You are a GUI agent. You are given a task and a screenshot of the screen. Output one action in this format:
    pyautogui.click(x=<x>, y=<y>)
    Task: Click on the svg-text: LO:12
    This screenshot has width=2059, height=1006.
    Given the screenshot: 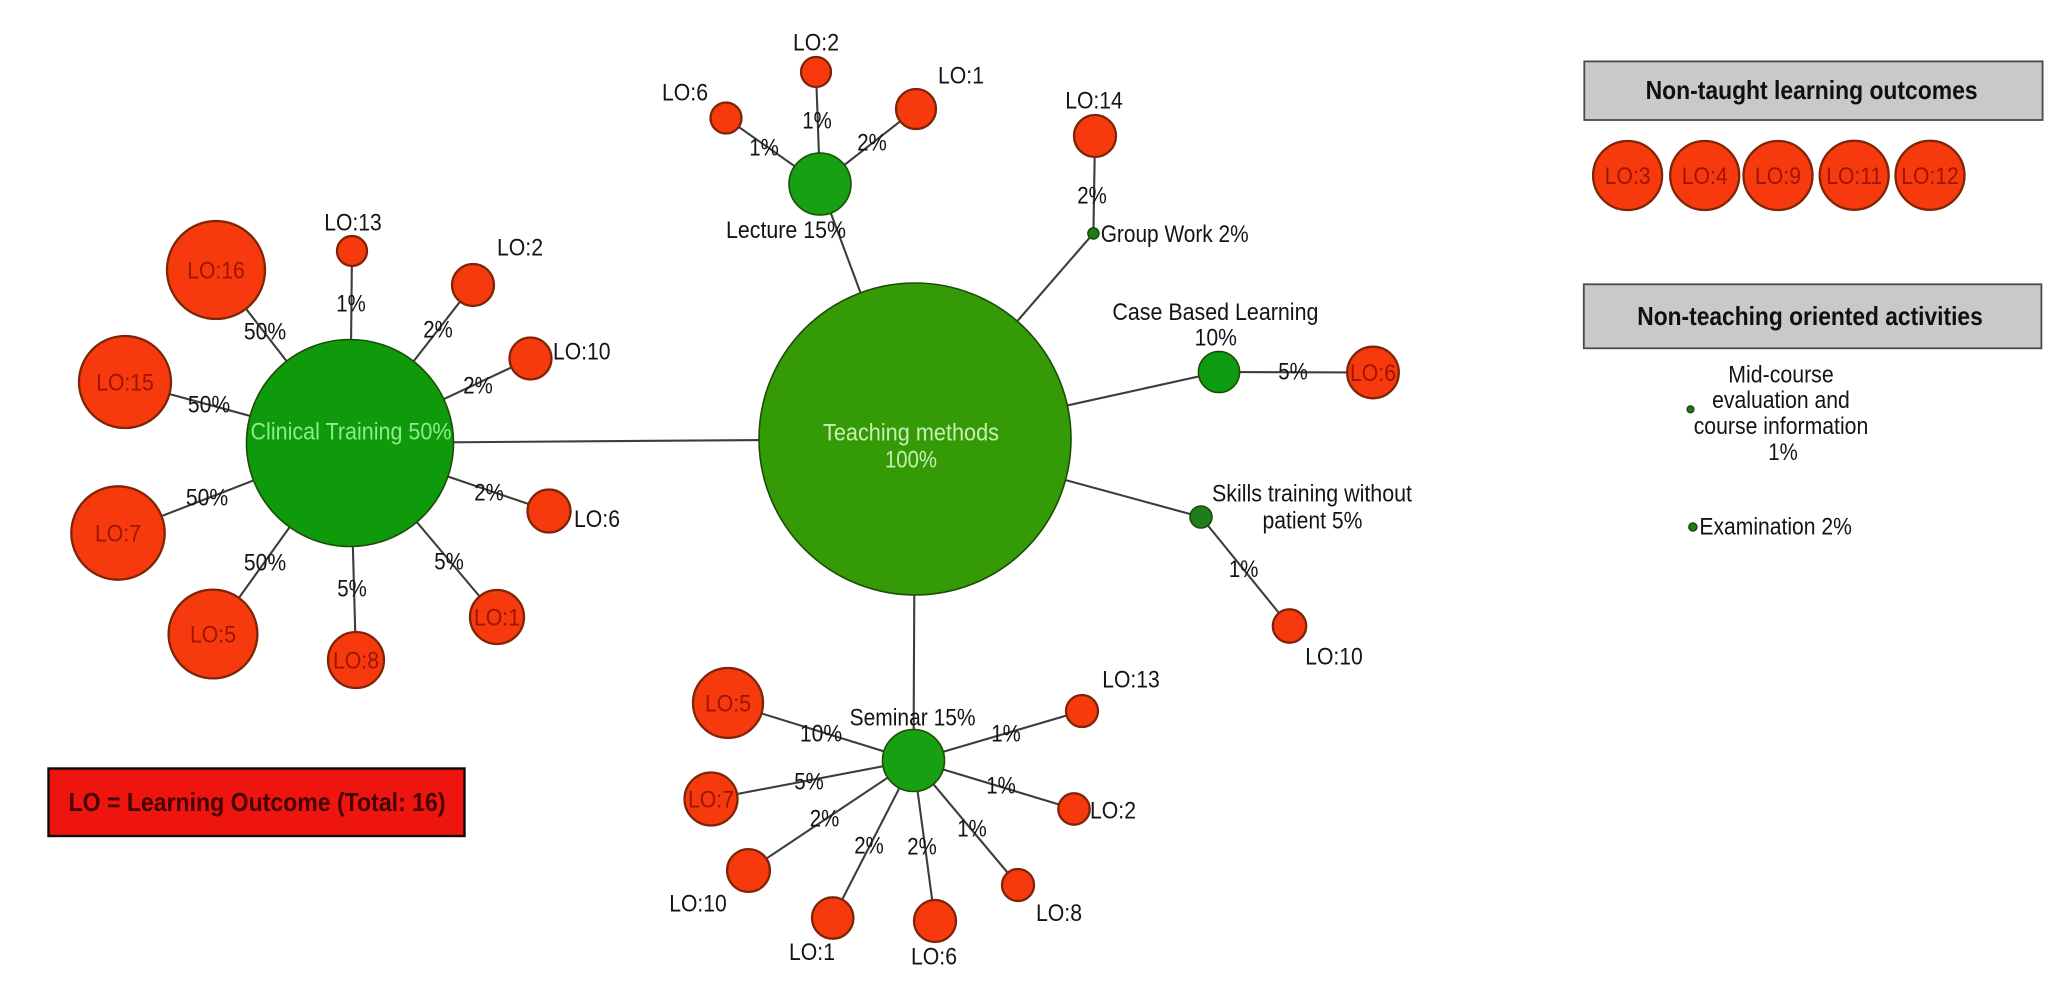 What is the action you would take?
    pyautogui.click(x=1930, y=176)
    